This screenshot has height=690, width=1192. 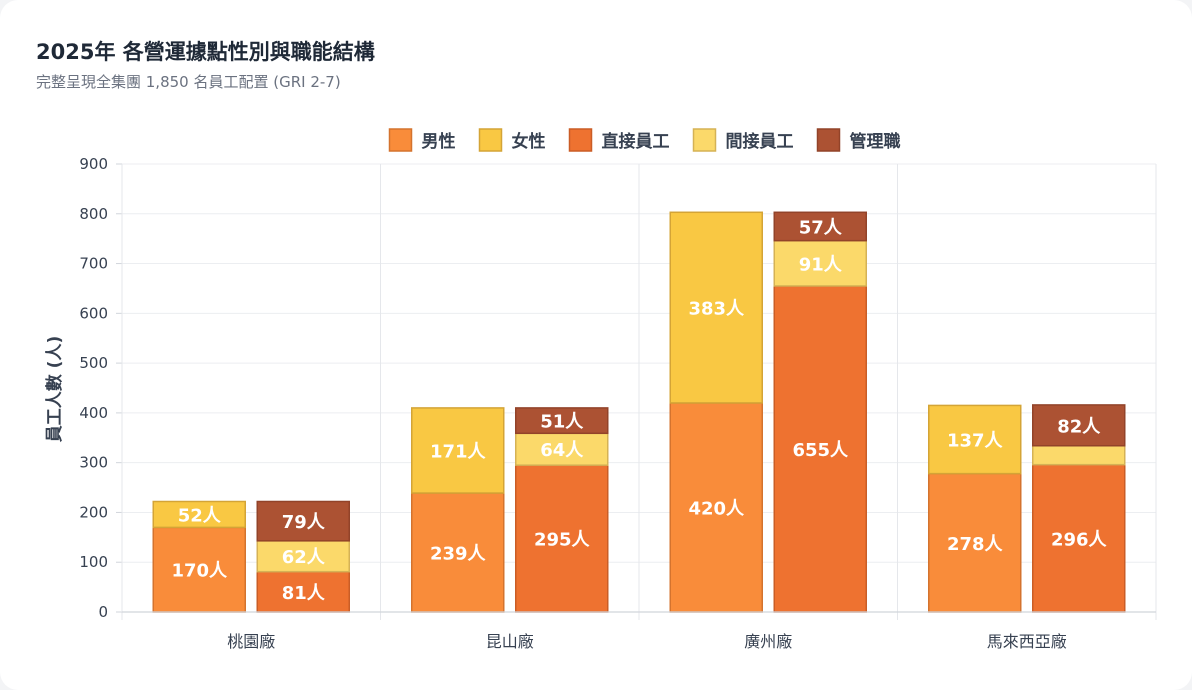 I want to click on data-label: 57人, so click(x=821, y=227).